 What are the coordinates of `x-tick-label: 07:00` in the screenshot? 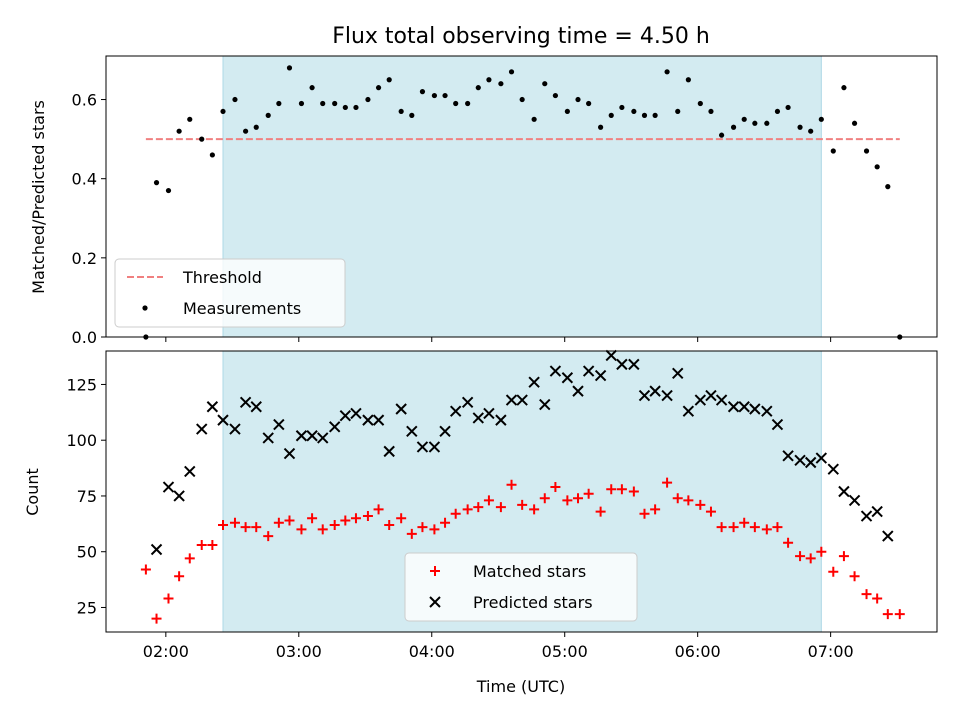 It's located at (831, 651).